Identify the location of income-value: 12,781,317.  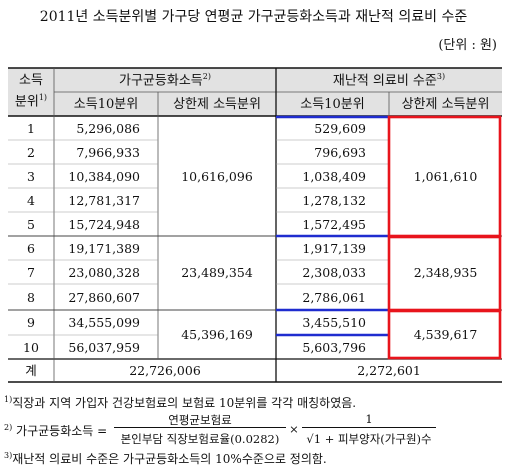
(104, 200).